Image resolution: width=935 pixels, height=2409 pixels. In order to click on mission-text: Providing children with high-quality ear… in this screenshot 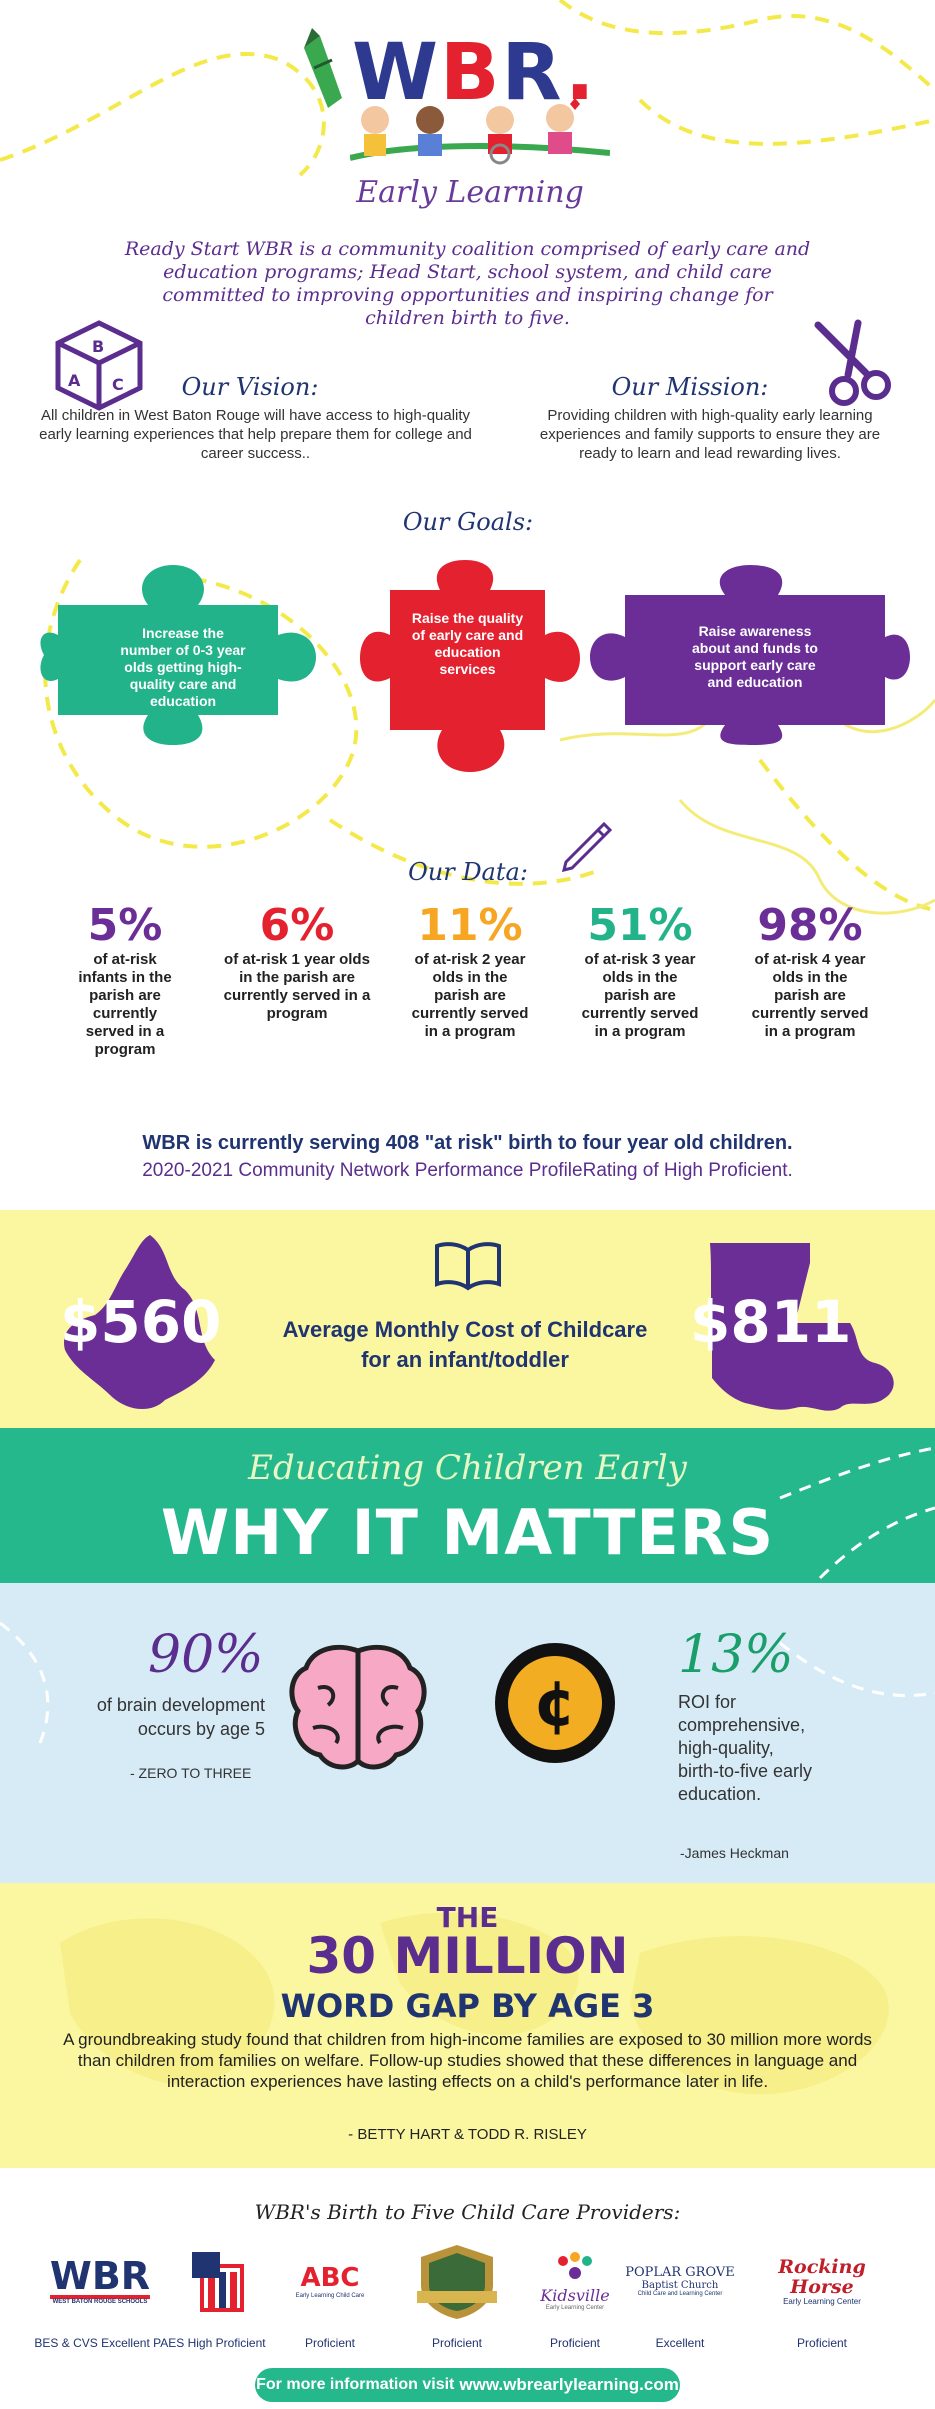, I will do `click(710, 434)`.